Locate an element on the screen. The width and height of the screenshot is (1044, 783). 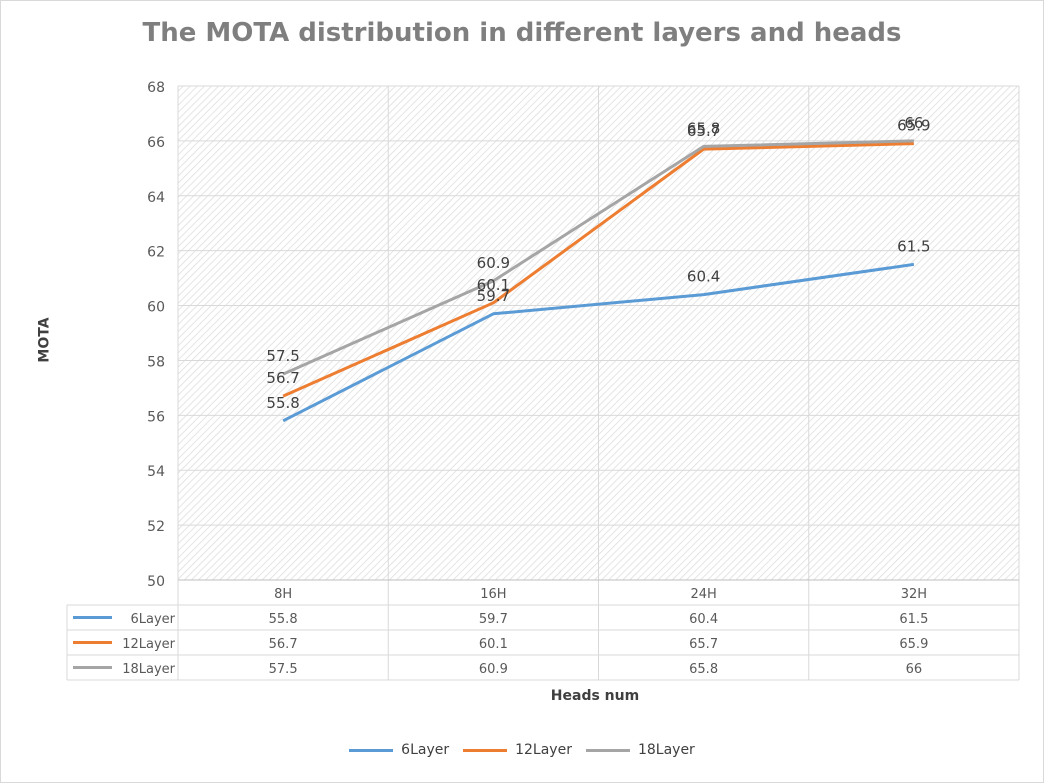
data-label: 65.8 is located at coordinates (703, 128).